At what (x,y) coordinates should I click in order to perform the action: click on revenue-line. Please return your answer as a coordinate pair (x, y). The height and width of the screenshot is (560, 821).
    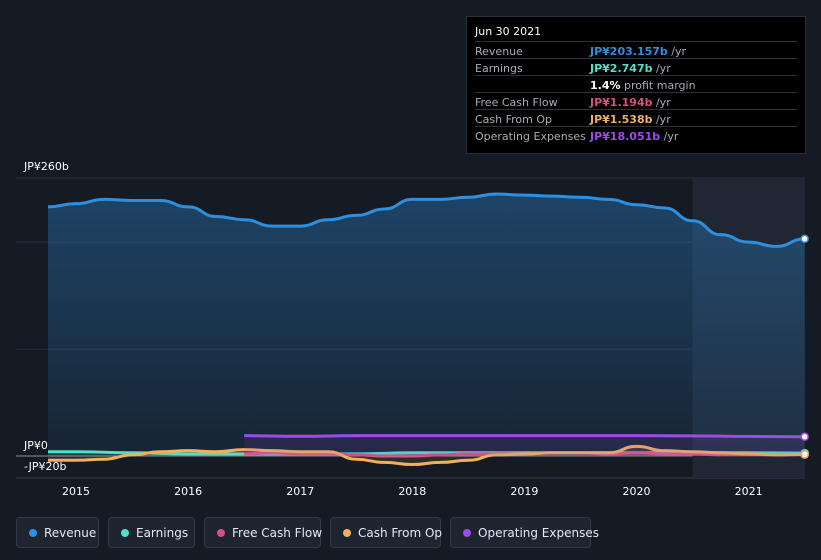
    Looking at the image, I should click on (426, 220).